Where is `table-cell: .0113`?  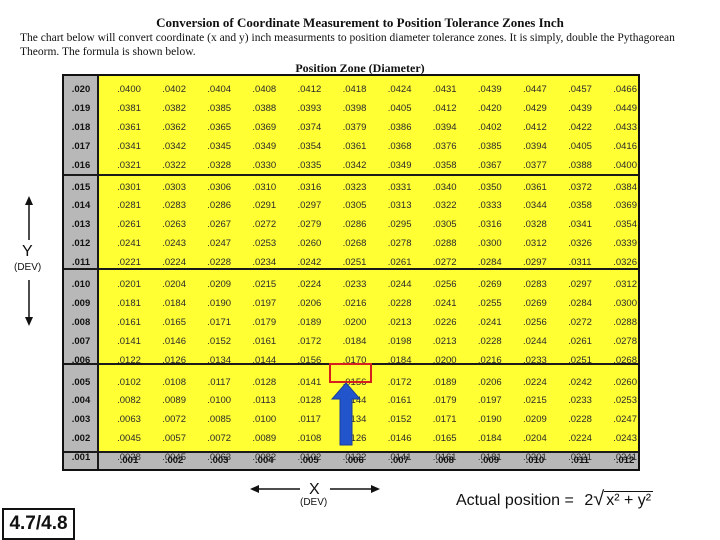 table-cell: .0113 is located at coordinates (264, 401).